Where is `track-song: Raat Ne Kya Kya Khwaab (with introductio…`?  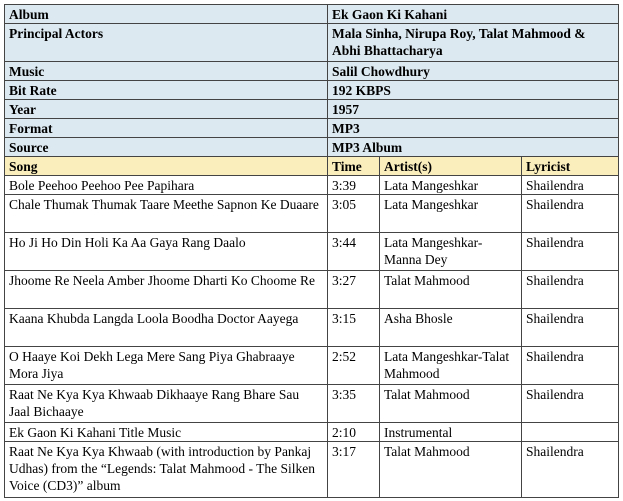 track-song: Raat Ne Kya Kya Khwaab (with introductio… is located at coordinates (166, 469).